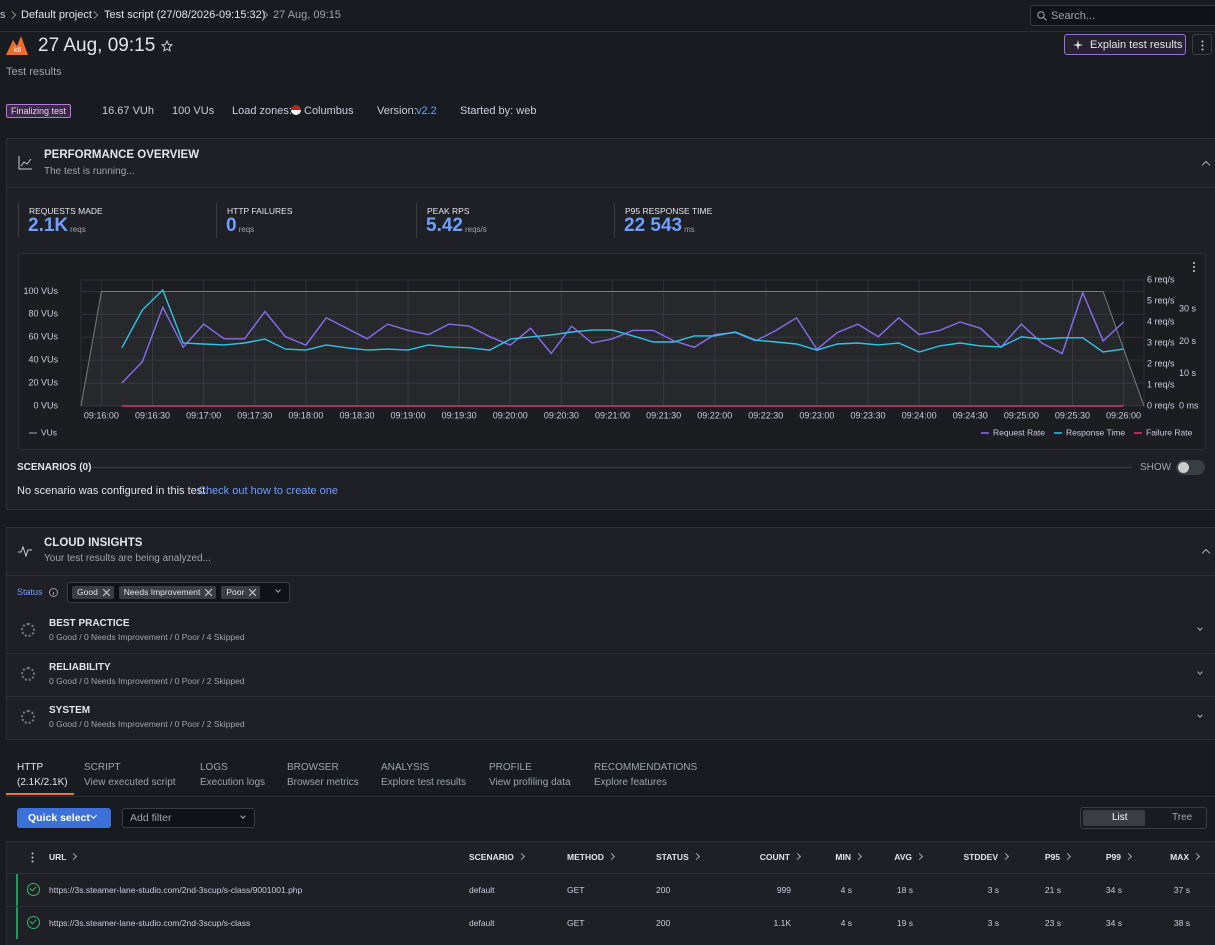 Image resolution: width=1215 pixels, height=945 pixels. What do you see at coordinates (214, 767) in the screenshot?
I see `tab-label: LOGS` at bounding box center [214, 767].